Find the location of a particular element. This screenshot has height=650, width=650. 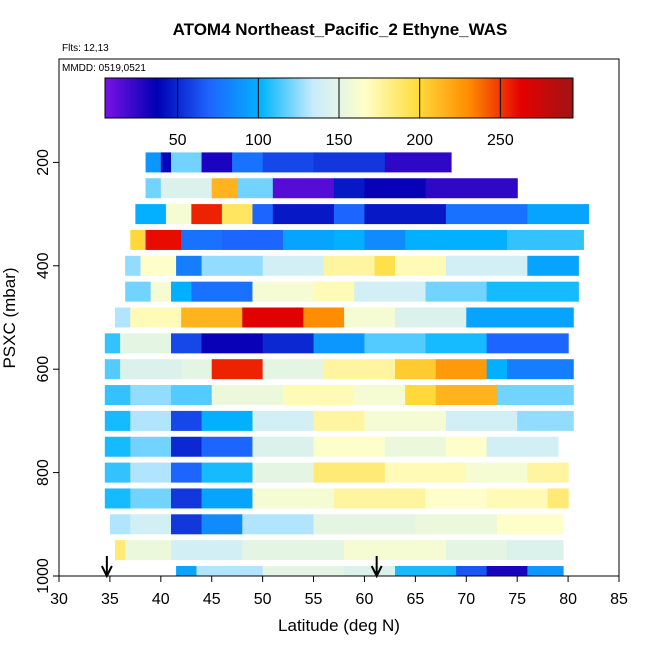

flight-arrows is located at coordinates (241, 567).